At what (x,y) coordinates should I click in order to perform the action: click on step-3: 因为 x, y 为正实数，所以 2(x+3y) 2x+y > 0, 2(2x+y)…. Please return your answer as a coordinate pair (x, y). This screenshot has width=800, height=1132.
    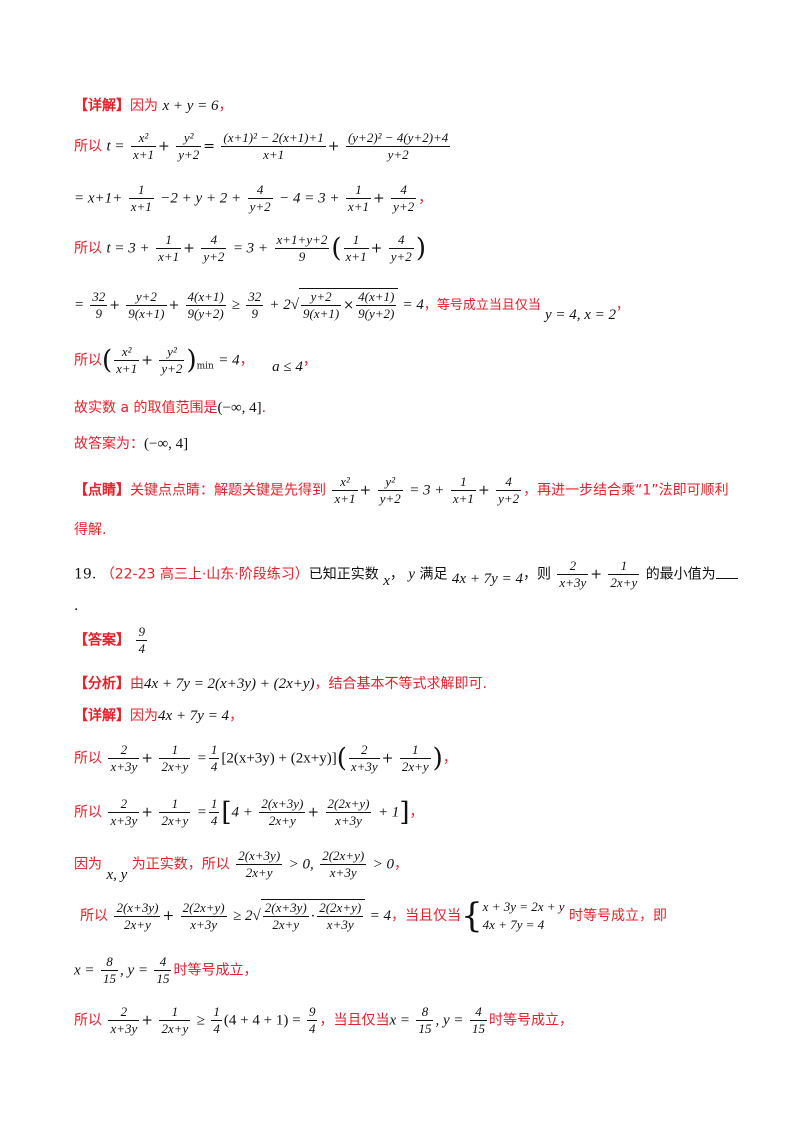
    Looking at the image, I should click on (407, 868).